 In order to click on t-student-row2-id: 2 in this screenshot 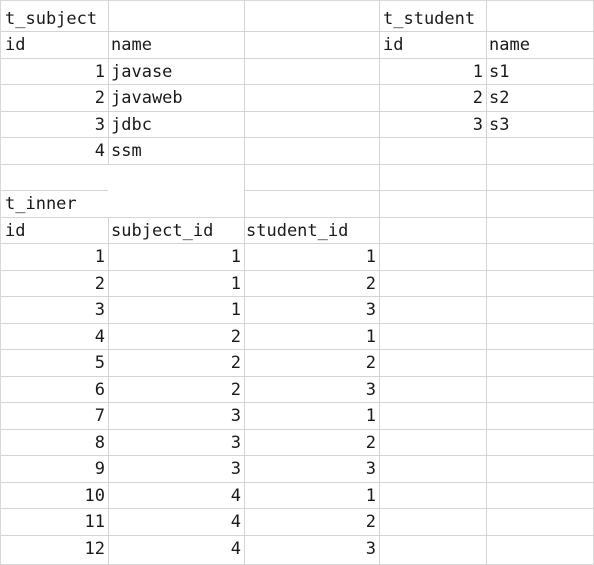, I will do `click(477, 98)`.